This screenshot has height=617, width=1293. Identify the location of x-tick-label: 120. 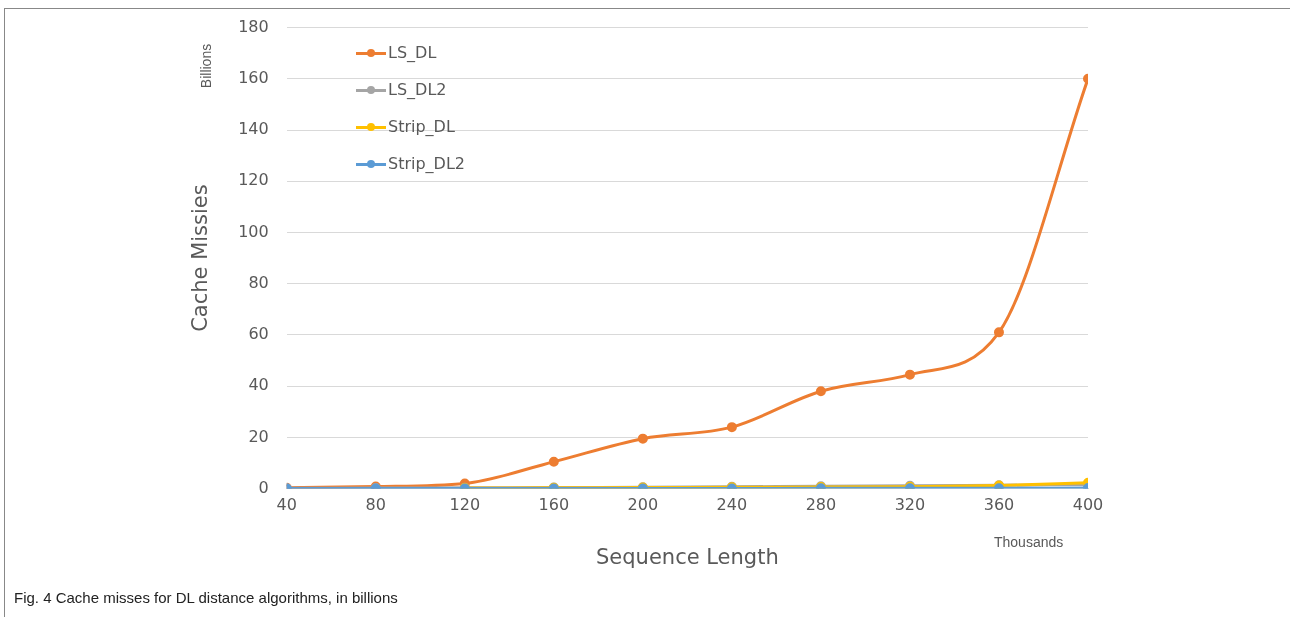
(465, 505).